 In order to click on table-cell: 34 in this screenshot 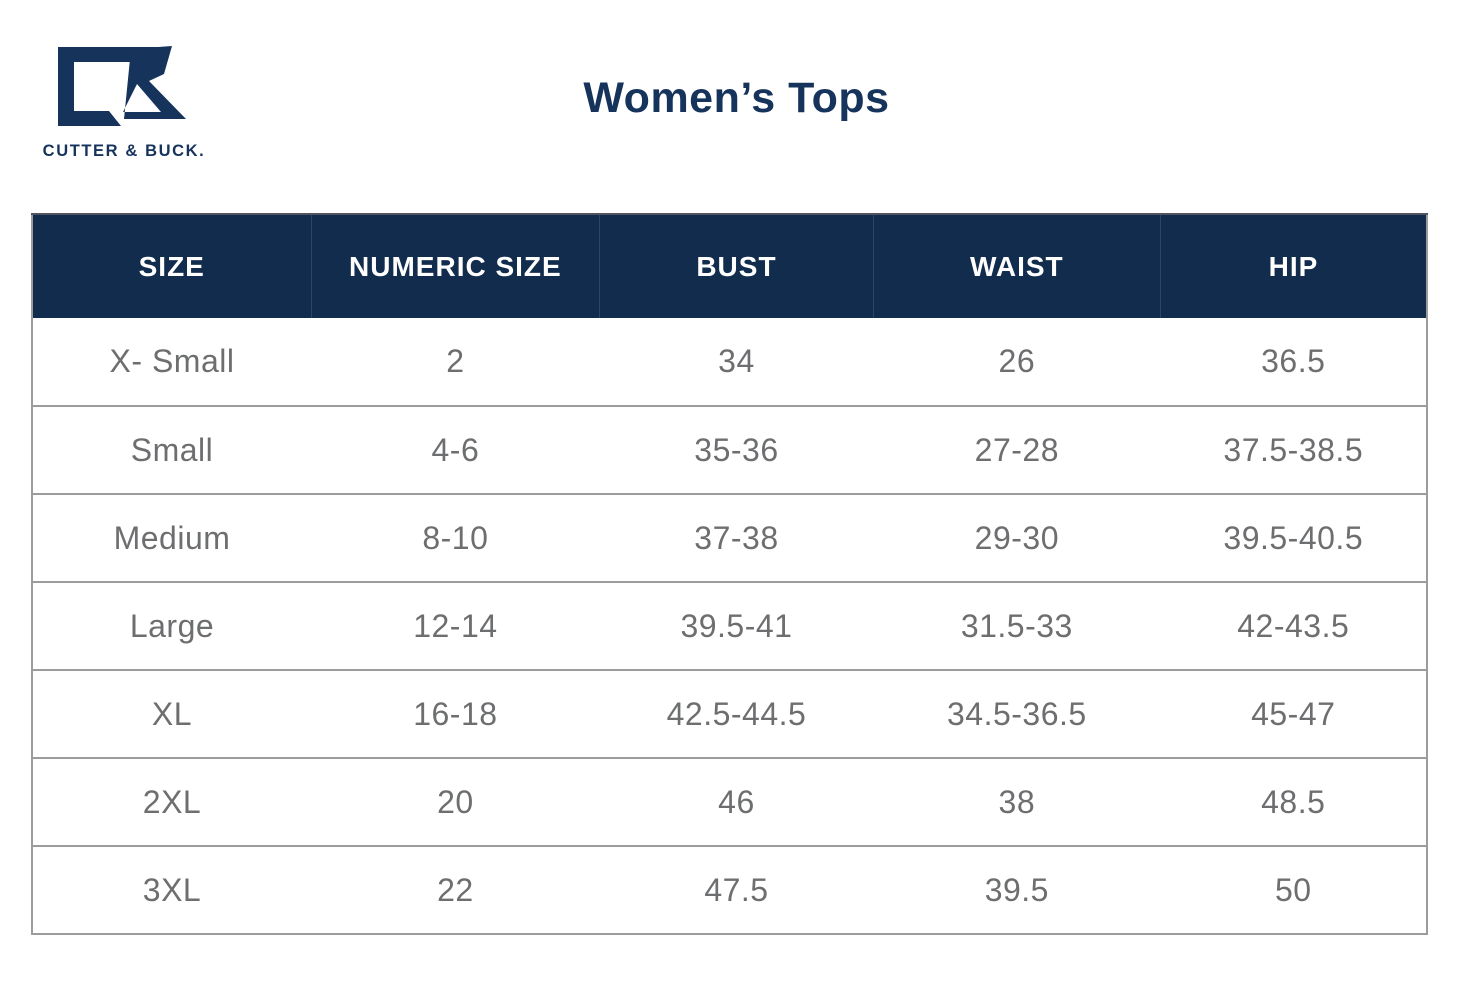, I will do `click(736, 362)`.